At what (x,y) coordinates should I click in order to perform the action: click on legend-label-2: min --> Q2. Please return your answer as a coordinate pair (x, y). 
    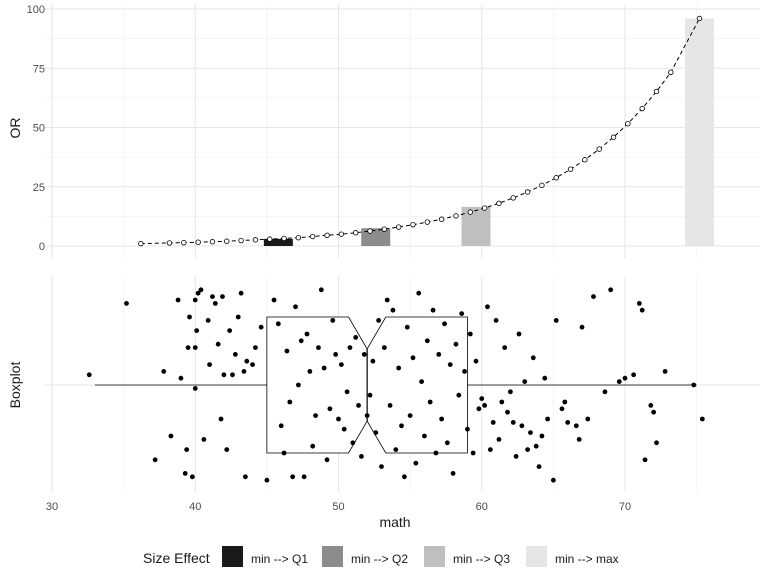
    Looking at the image, I should click on (379, 559).